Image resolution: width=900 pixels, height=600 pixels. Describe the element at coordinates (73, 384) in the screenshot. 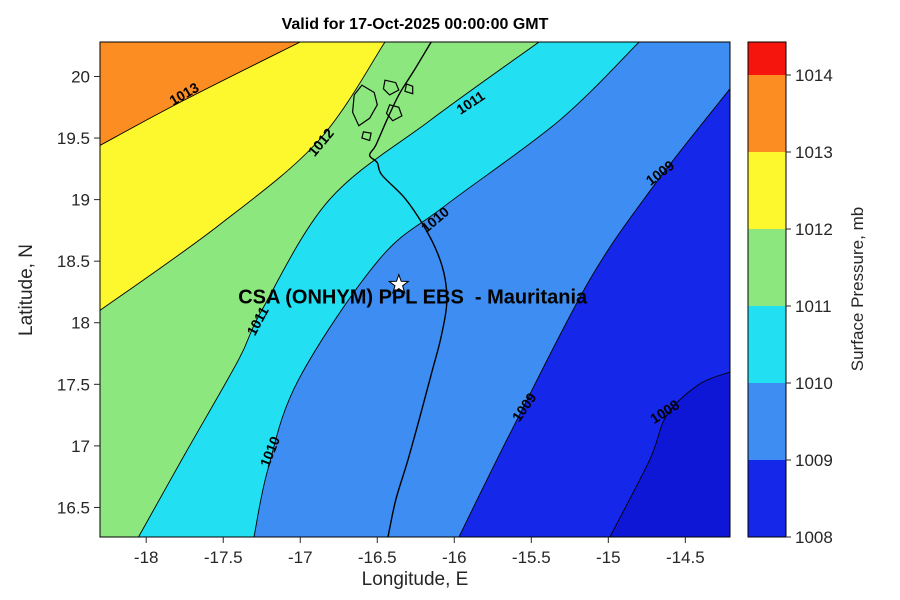

I see `y-tick-label: 17.5` at that location.